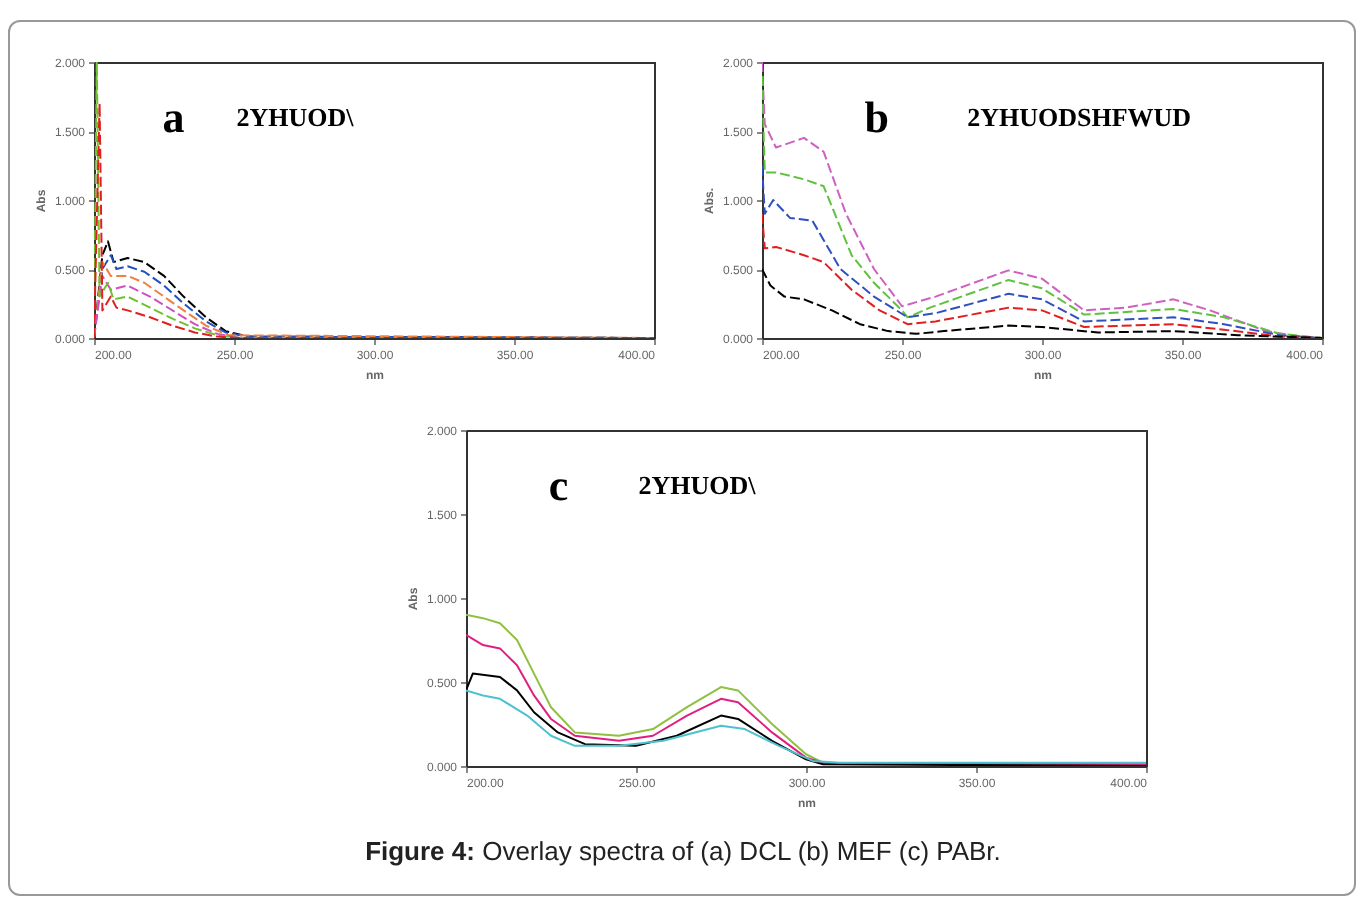 Image resolution: width=1366 pixels, height=904 pixels. I want to click on annotation: 2YHUODSHFWUD, so click(1079, 117).